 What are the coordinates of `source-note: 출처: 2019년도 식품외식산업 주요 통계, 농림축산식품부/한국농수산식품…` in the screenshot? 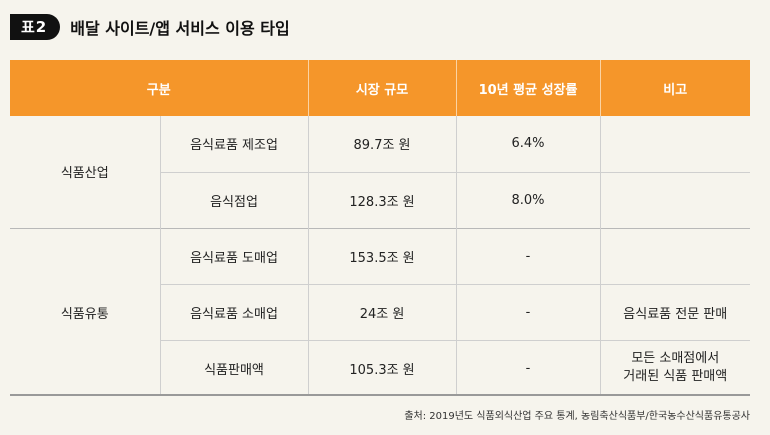 It's located at (577, 416).